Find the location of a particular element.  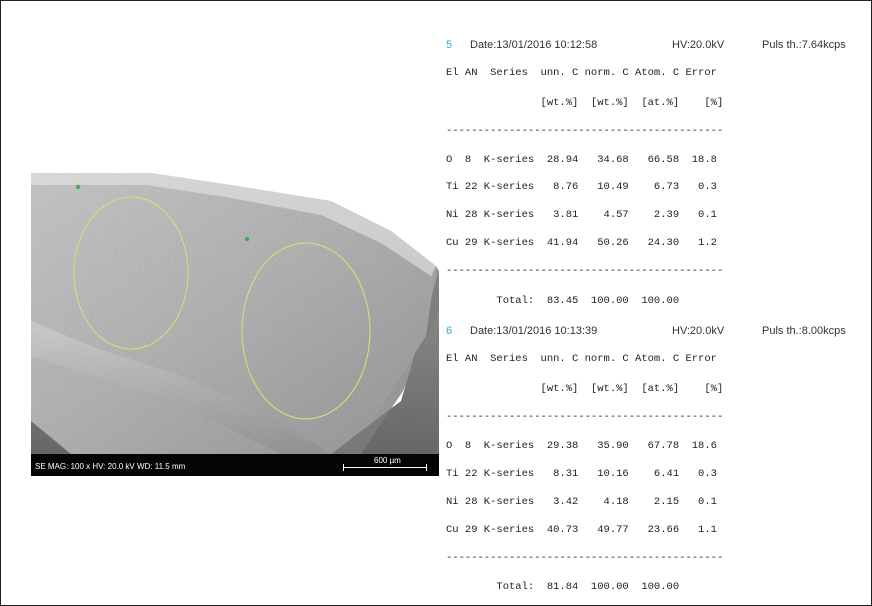

table-row: Cu 29 K-series 41.94 50.26 24.30 1.2 is located at coordinates (581, 243).